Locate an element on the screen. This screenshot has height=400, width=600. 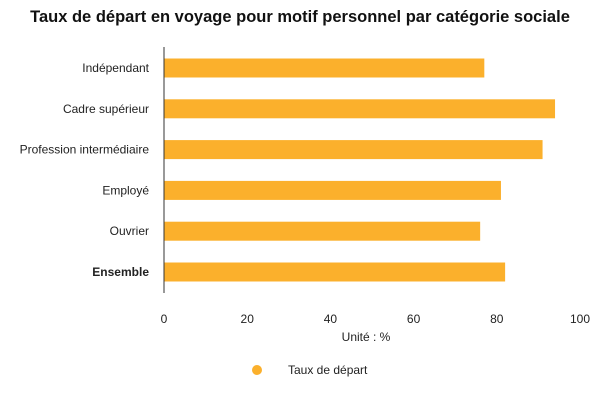
x-tick-label: 80 is located at coordinates (497, 319).